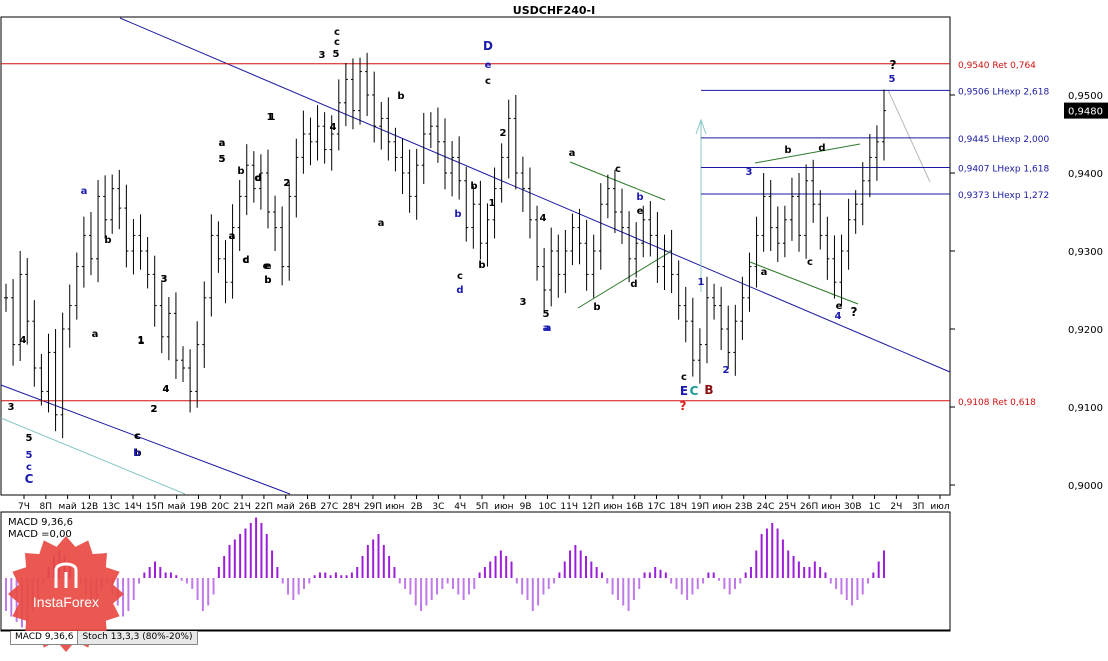  I want to click on time-tick-label: 29П, so click(373, 507).